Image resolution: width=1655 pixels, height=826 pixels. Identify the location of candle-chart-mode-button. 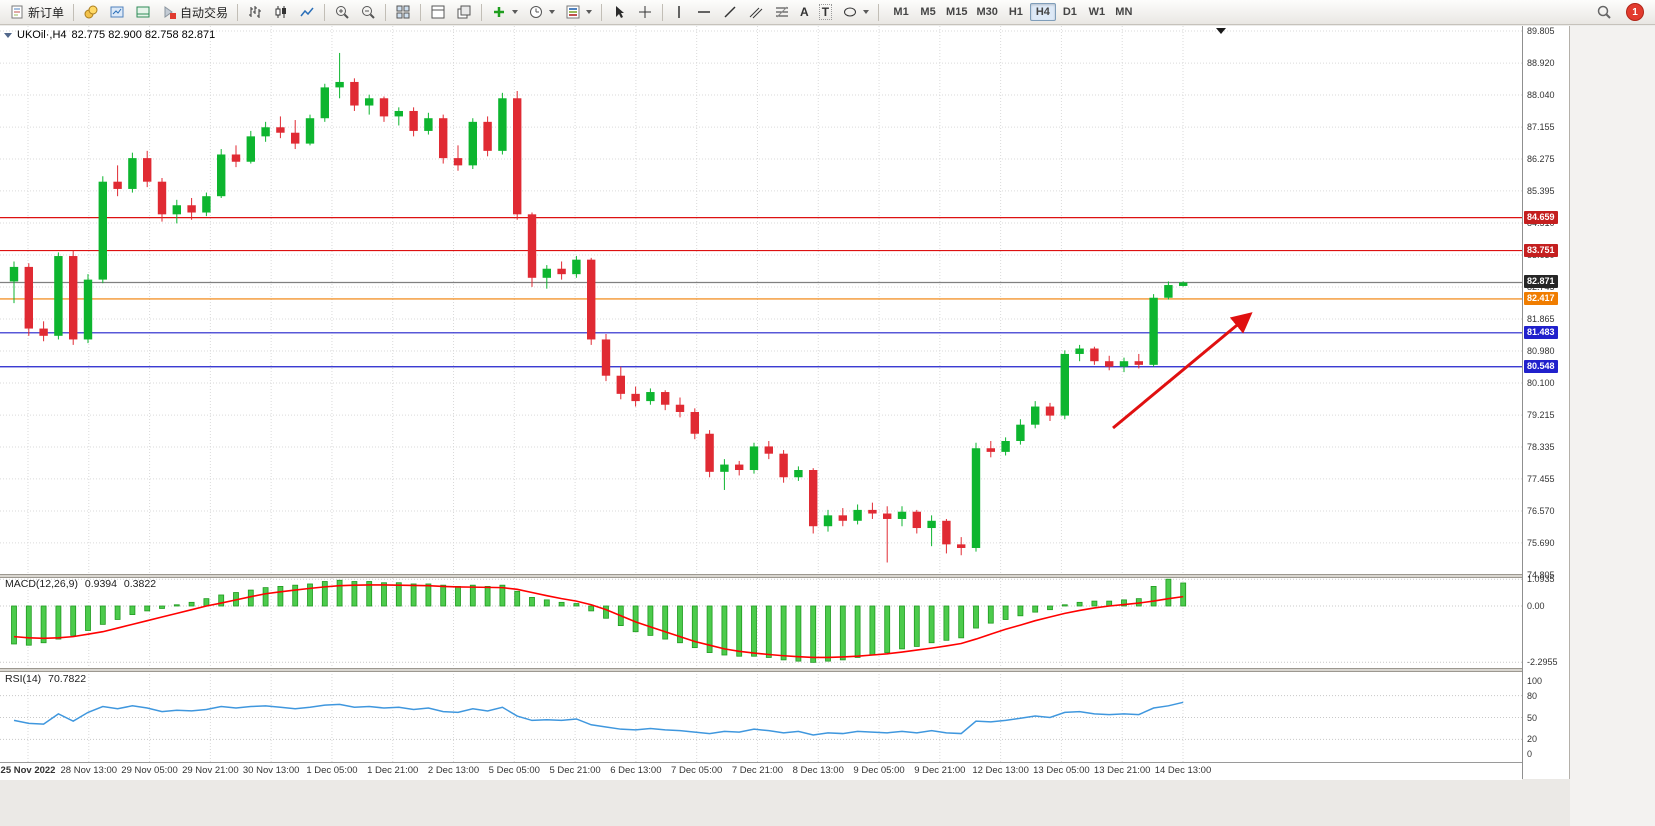
(281, 12).